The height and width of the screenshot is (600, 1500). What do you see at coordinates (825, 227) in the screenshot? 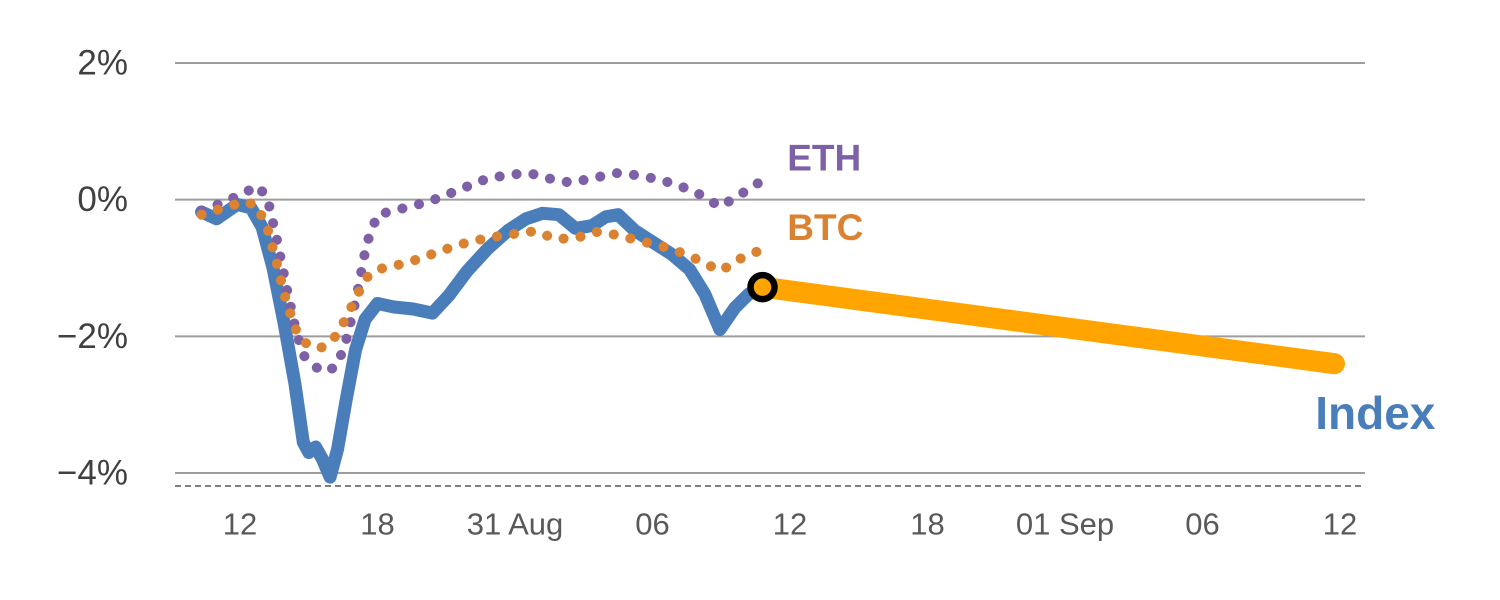
I see `series-label-btc: BTC` at bounding box center [825, 227].